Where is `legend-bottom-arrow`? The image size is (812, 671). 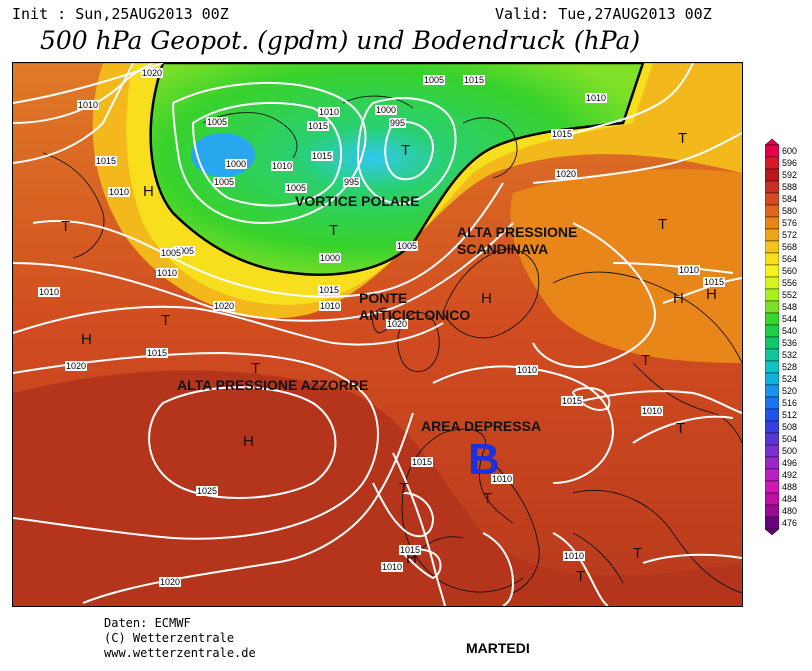 legend-bottom-arrow is located at coordinates (772, 532).